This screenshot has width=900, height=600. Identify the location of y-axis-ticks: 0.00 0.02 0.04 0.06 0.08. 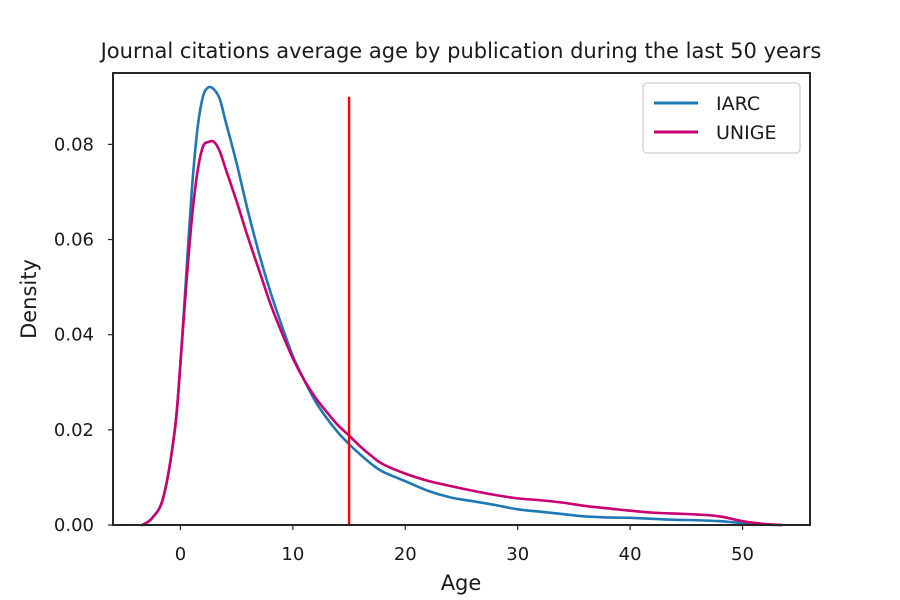
(83, 335).